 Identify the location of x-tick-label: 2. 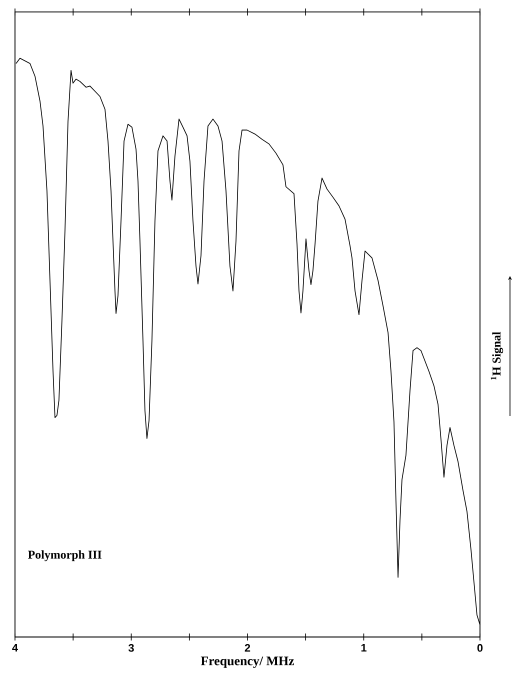
(247, 648).